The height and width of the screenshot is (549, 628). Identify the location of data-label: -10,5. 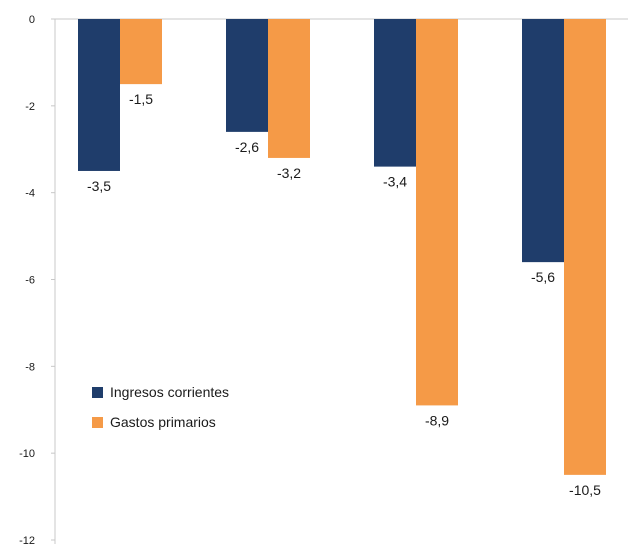
(585, 490).